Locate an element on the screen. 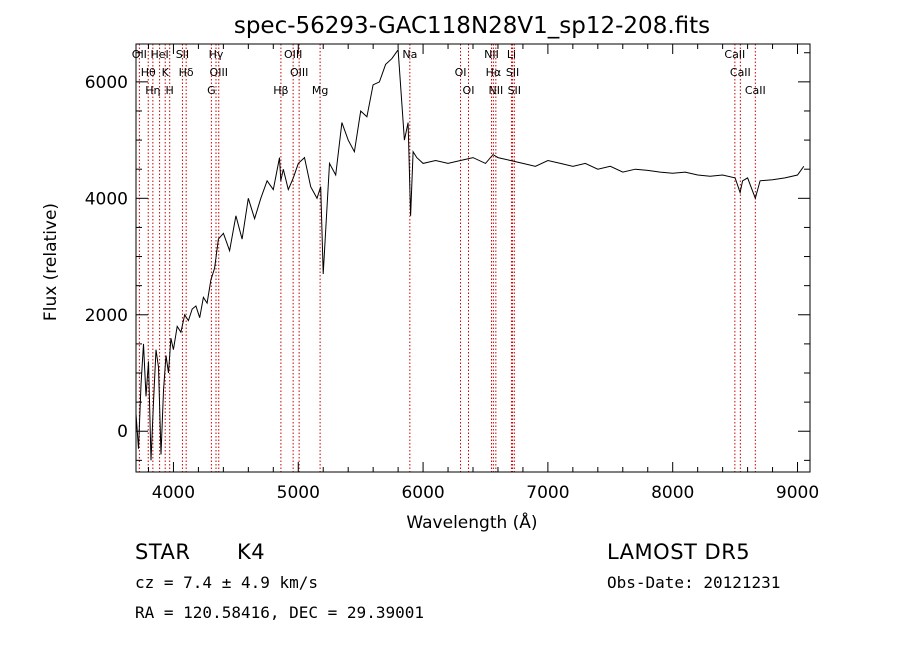 The image size is (900, 649). line-marker-label: Hθ is located at coordinates (148, 72).